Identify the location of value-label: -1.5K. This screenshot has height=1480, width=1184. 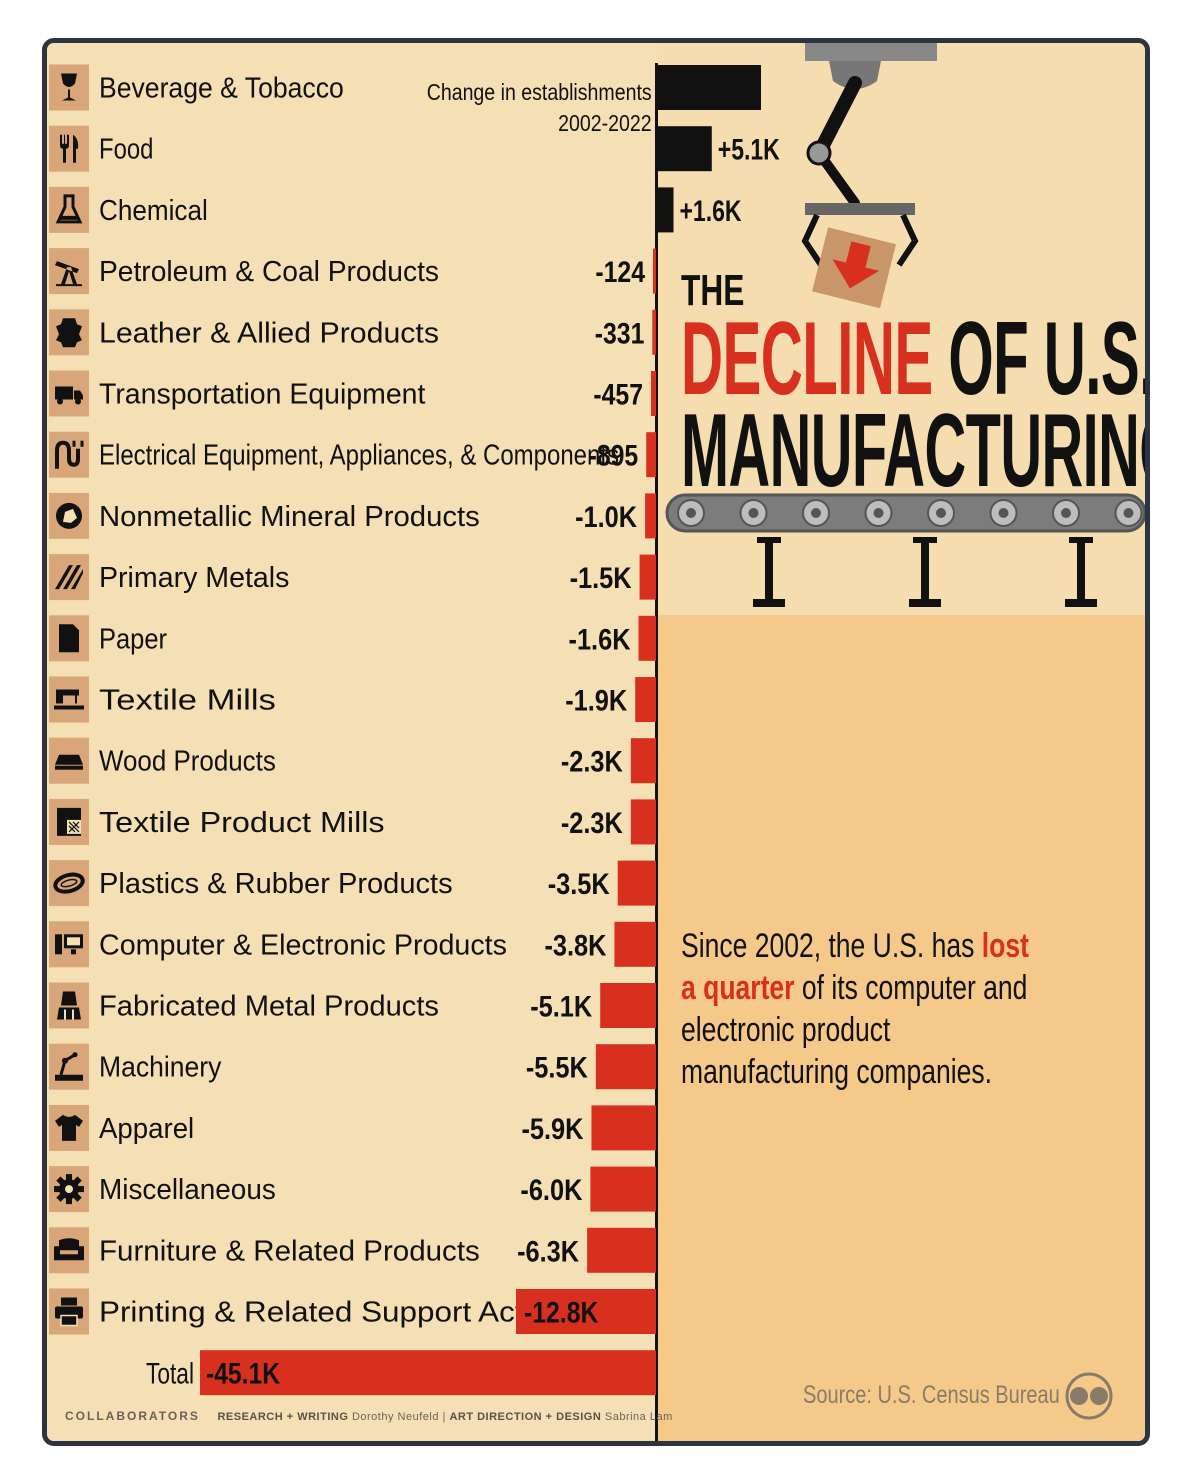
(601, 578).